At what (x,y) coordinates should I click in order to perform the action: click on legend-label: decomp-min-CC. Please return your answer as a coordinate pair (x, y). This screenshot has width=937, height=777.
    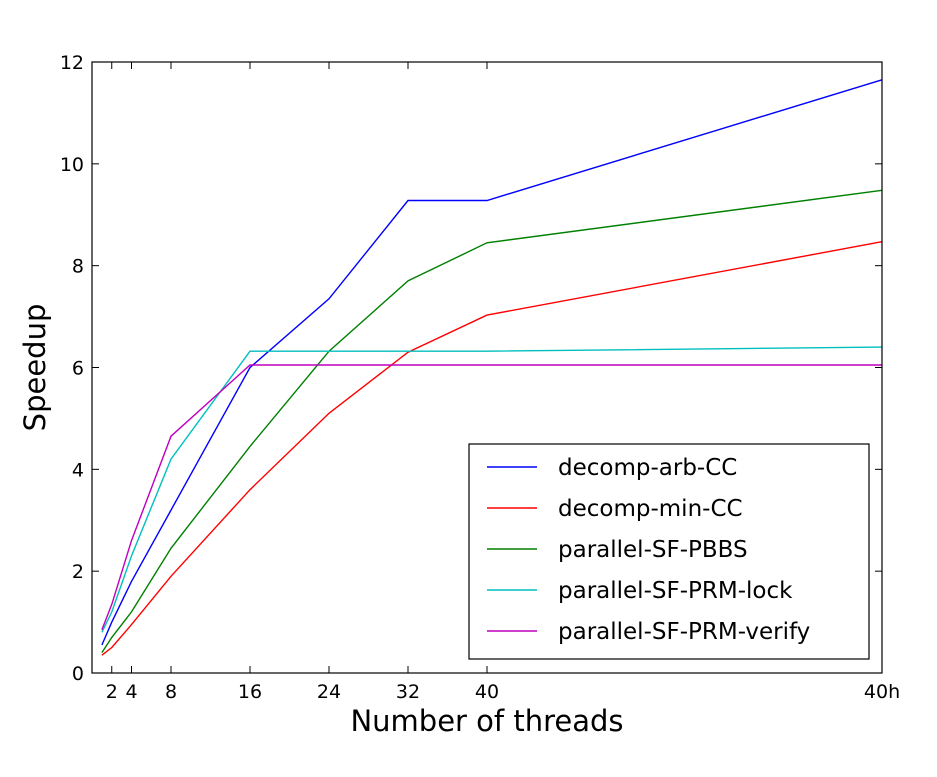
    Looking at the image, I should click on (650, 509).